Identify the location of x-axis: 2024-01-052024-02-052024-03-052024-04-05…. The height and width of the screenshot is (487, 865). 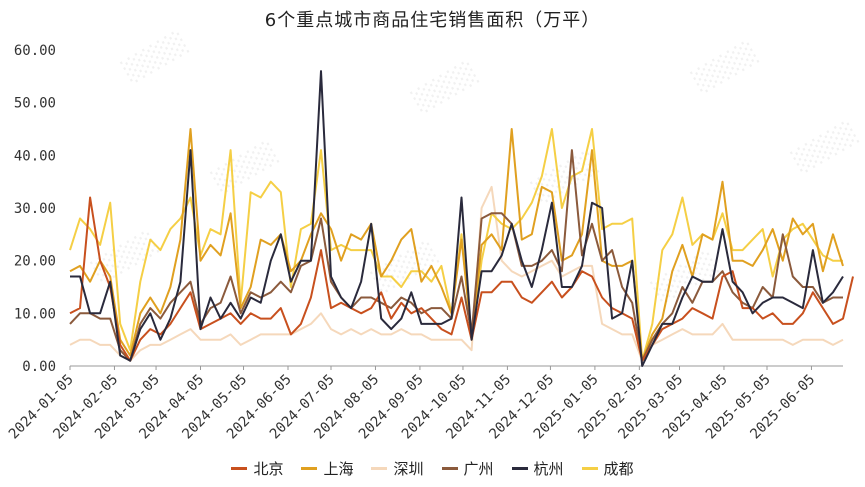
(412, 404).